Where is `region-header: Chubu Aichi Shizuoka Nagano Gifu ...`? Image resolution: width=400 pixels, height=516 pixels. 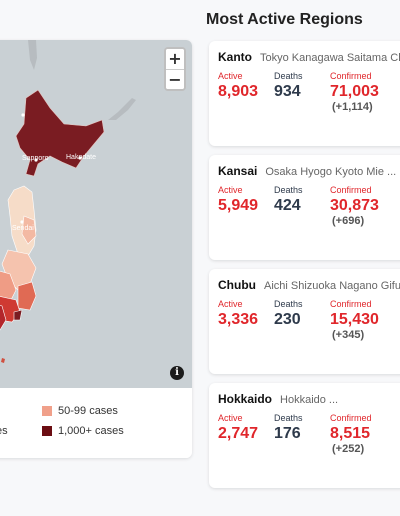
region-header: Chubu Aichi Shizuoka Nagano Gifu ... is located at coordinates (309, 285).